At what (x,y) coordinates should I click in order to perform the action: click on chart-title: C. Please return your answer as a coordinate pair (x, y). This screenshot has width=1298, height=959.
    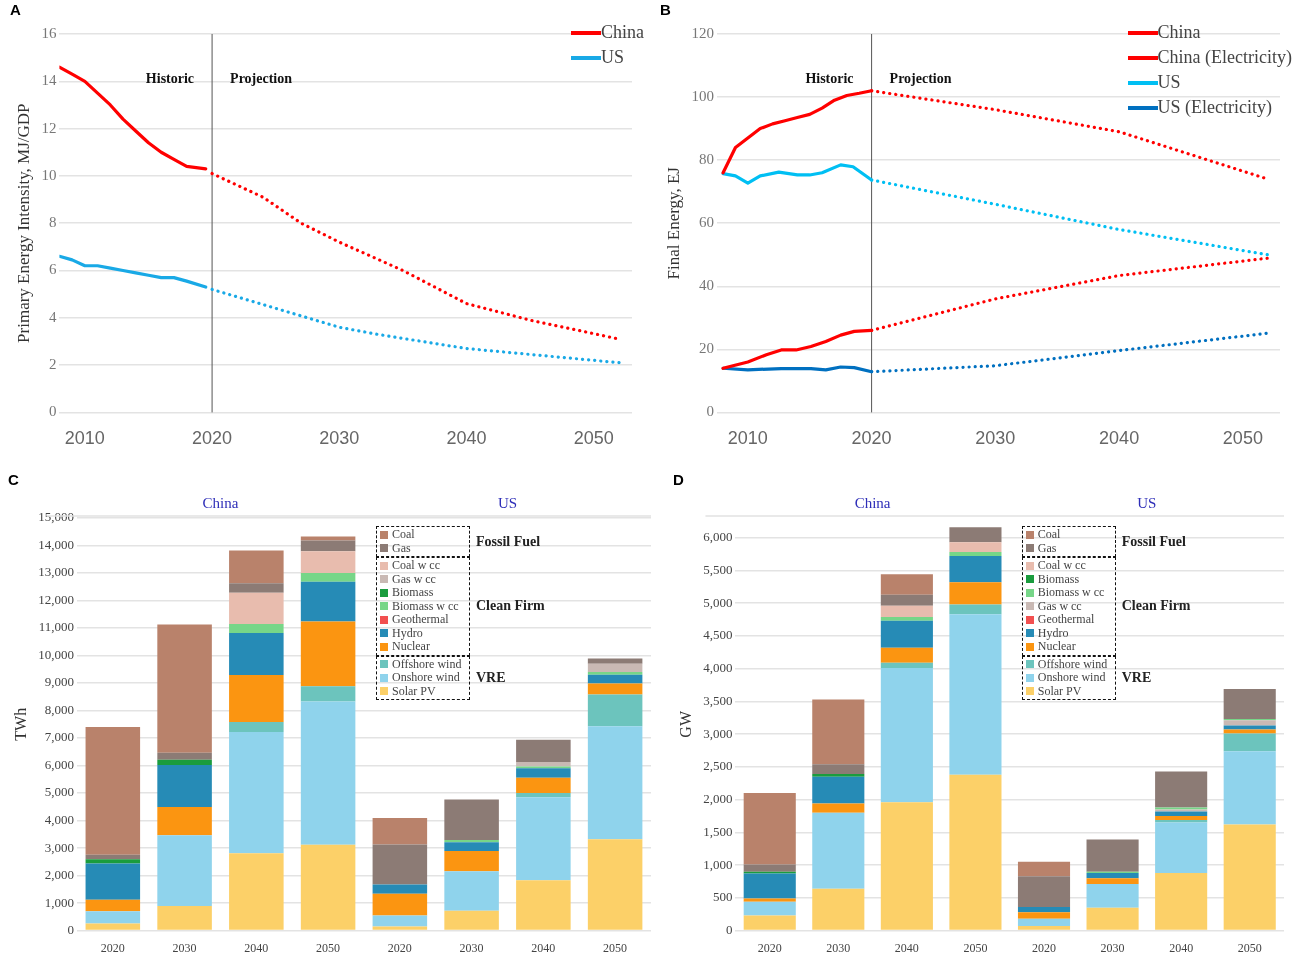
    Looking at the image, I should click on (13, 480).